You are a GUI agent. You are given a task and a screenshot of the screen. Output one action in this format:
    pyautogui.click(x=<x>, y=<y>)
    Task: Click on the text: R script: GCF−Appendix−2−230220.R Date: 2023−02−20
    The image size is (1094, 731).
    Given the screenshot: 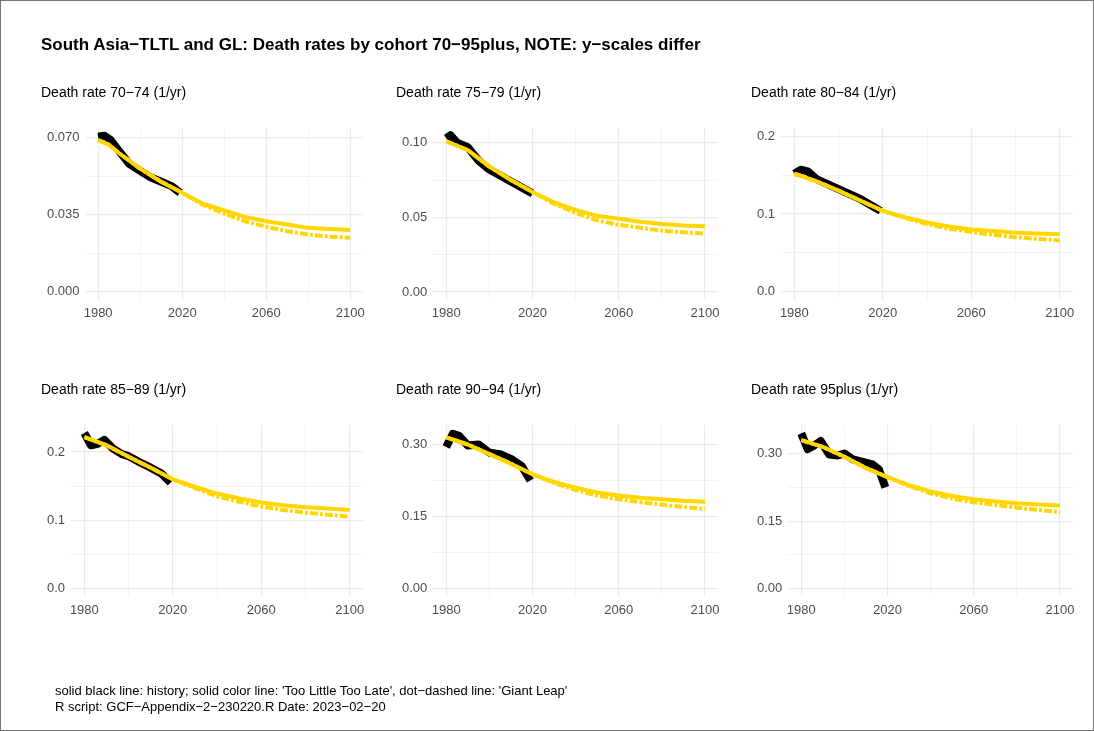 What is the action you would take?
    pyautogui.click(x=221, y=707)
    